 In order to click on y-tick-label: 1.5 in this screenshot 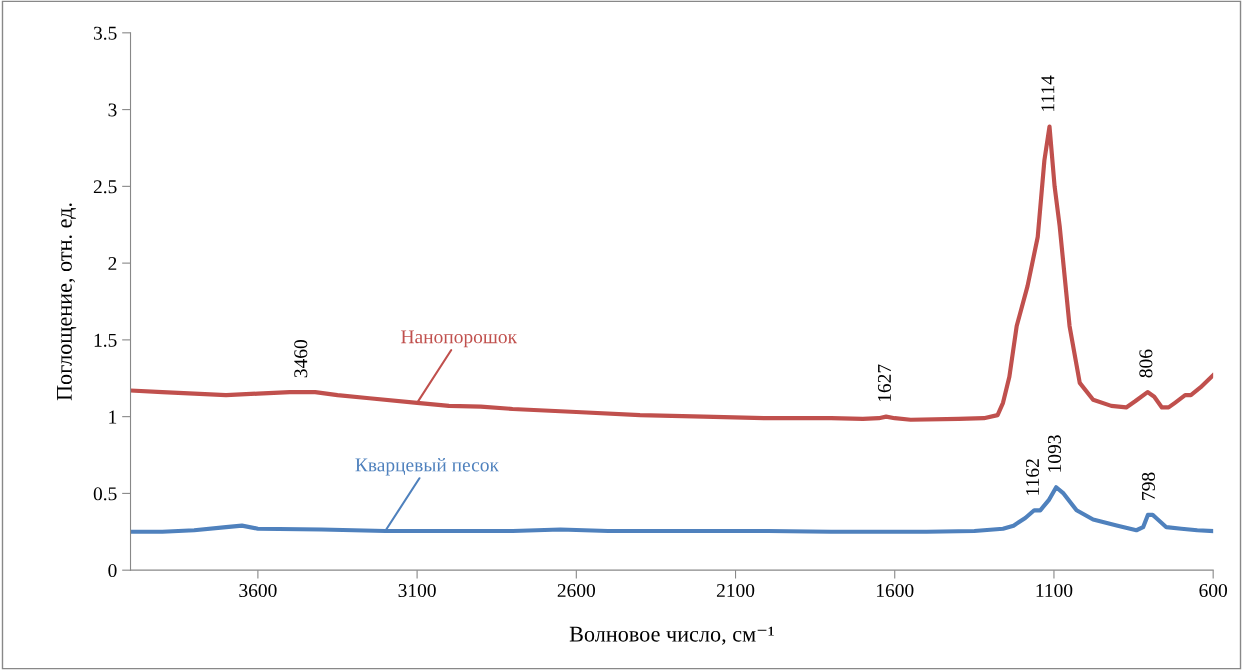, I will do `click(105, 340)`.